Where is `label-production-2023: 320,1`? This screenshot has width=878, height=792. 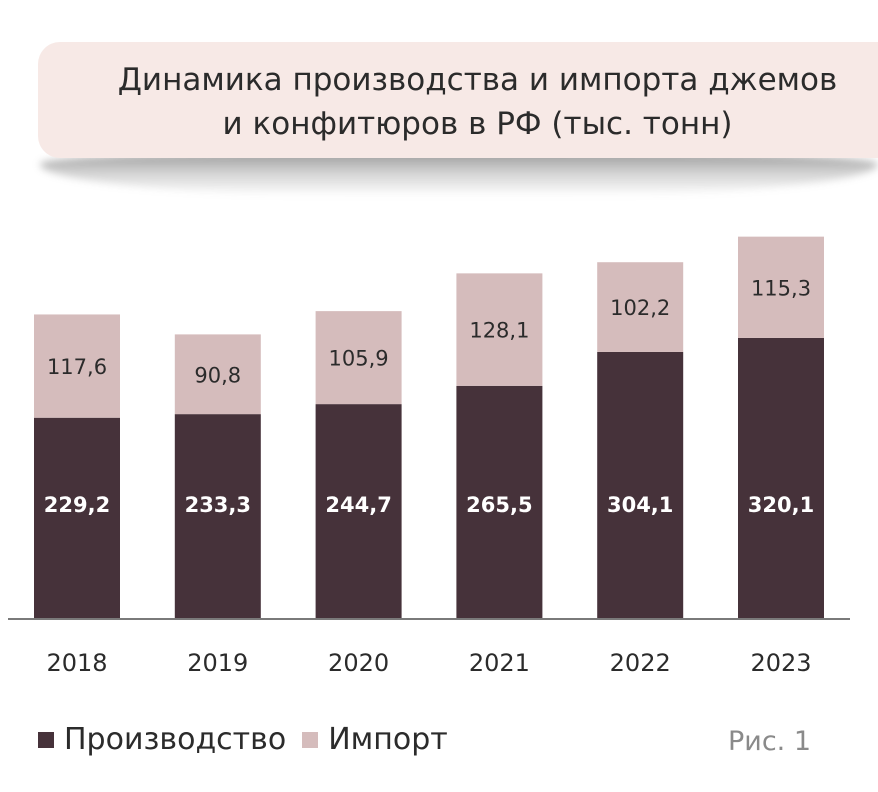
label-production-2023: 320,1 is located at coordinates (781, 505).